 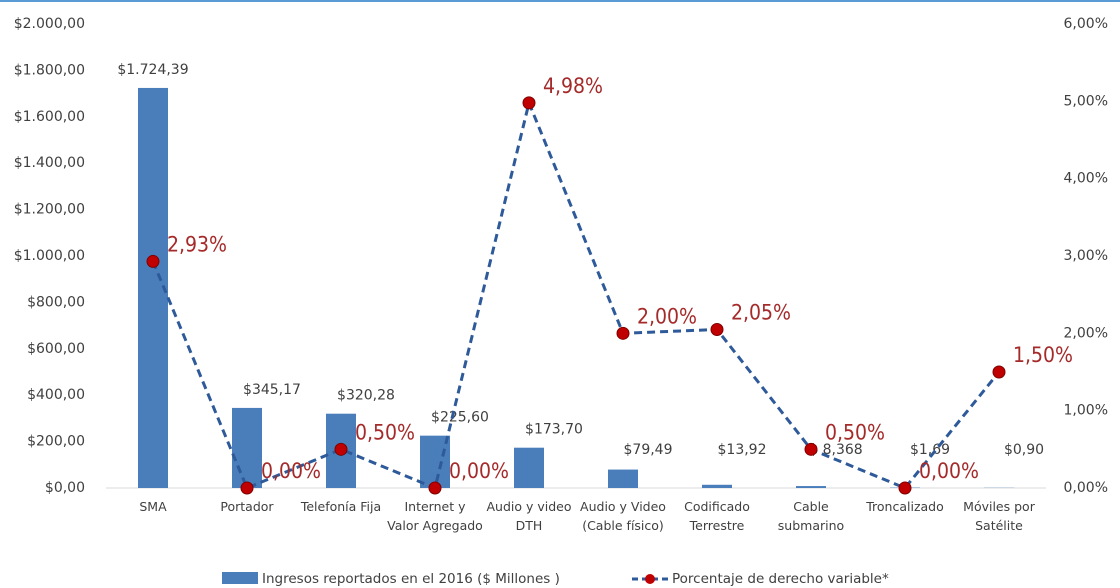 What do you see at coordinates (56, 349) in the screenshot?
I see `y-tick-label: $600,00` at bounding box center [56, 349].